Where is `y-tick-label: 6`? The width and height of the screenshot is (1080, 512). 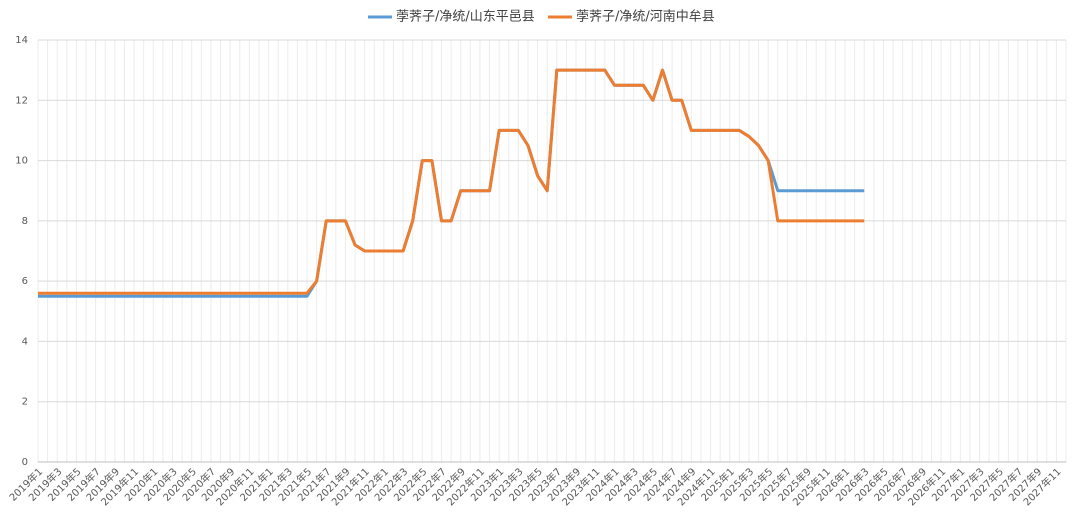
y-tick-label: 6 is located at coordinates (25, 281).